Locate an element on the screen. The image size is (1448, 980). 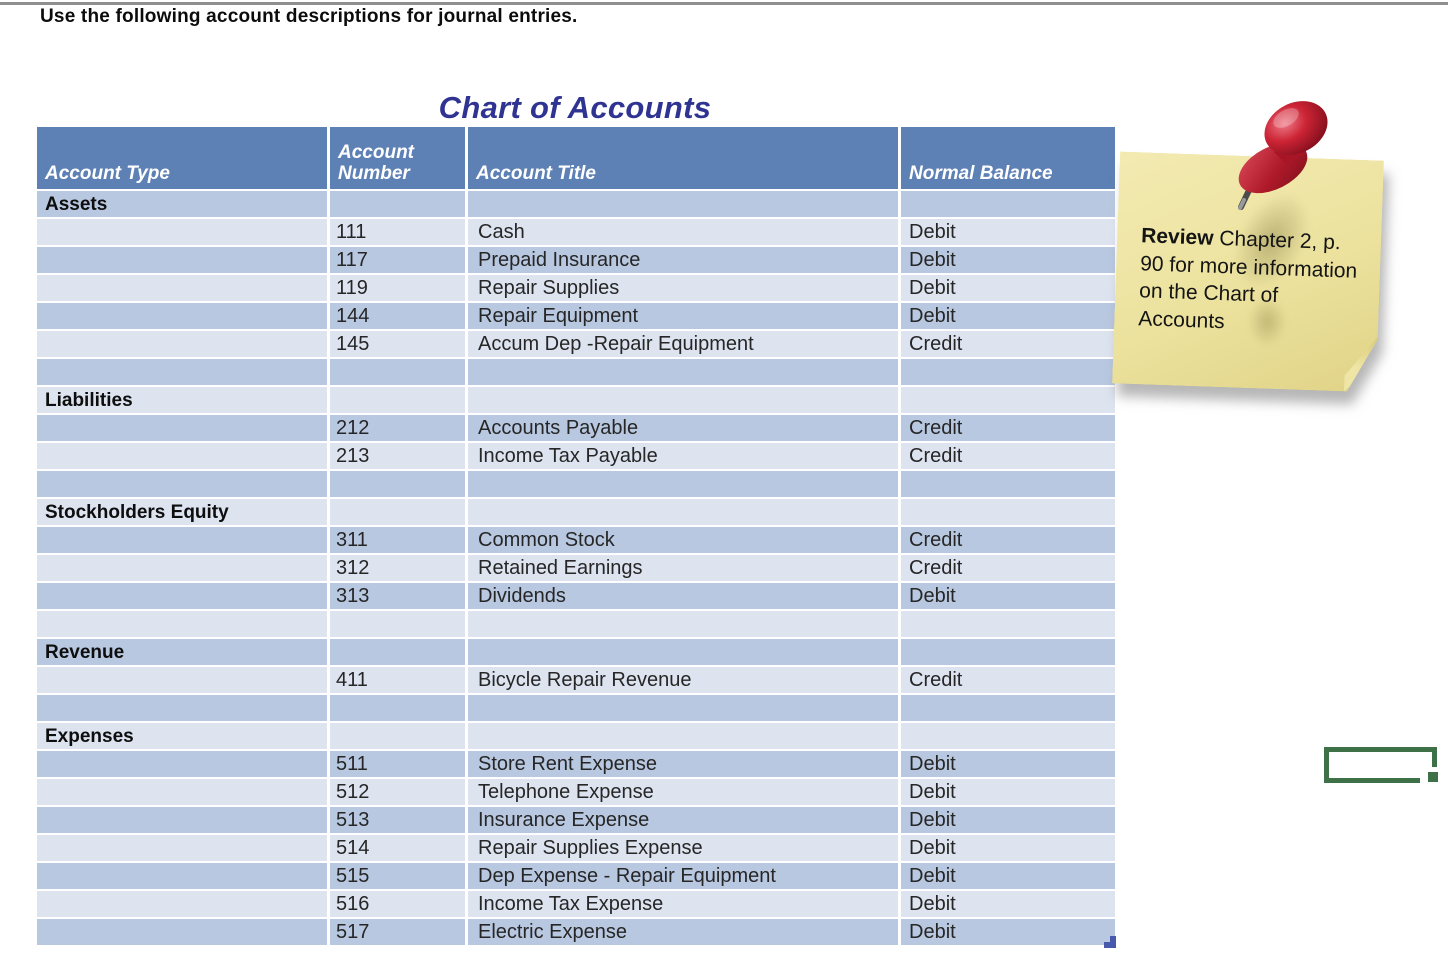
account-title-cell: Store Rent Expense is located at coordinates (683, 764).